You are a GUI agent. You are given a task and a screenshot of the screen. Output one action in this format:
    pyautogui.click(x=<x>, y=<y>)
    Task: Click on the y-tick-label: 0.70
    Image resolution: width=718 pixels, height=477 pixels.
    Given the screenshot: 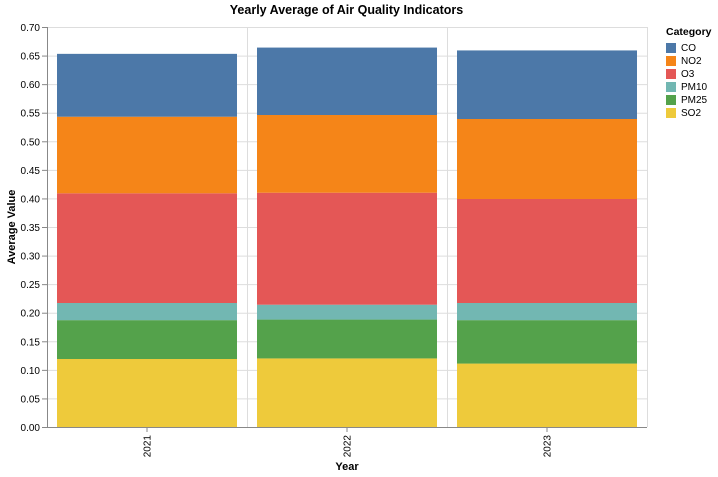 What is the action you would take?
    pyautogui.click(x=31, y=28)
    